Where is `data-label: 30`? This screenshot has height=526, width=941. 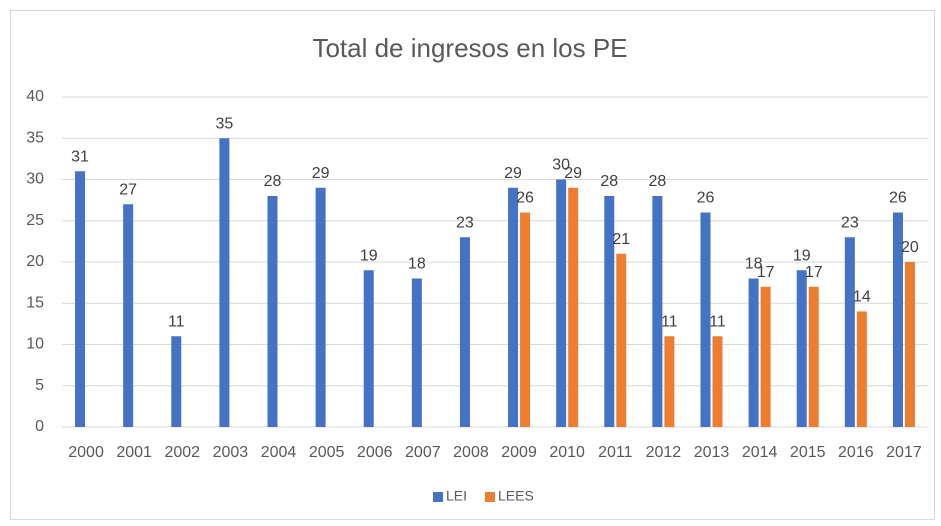
data-label: 30 is located at coordinates (561, 165).